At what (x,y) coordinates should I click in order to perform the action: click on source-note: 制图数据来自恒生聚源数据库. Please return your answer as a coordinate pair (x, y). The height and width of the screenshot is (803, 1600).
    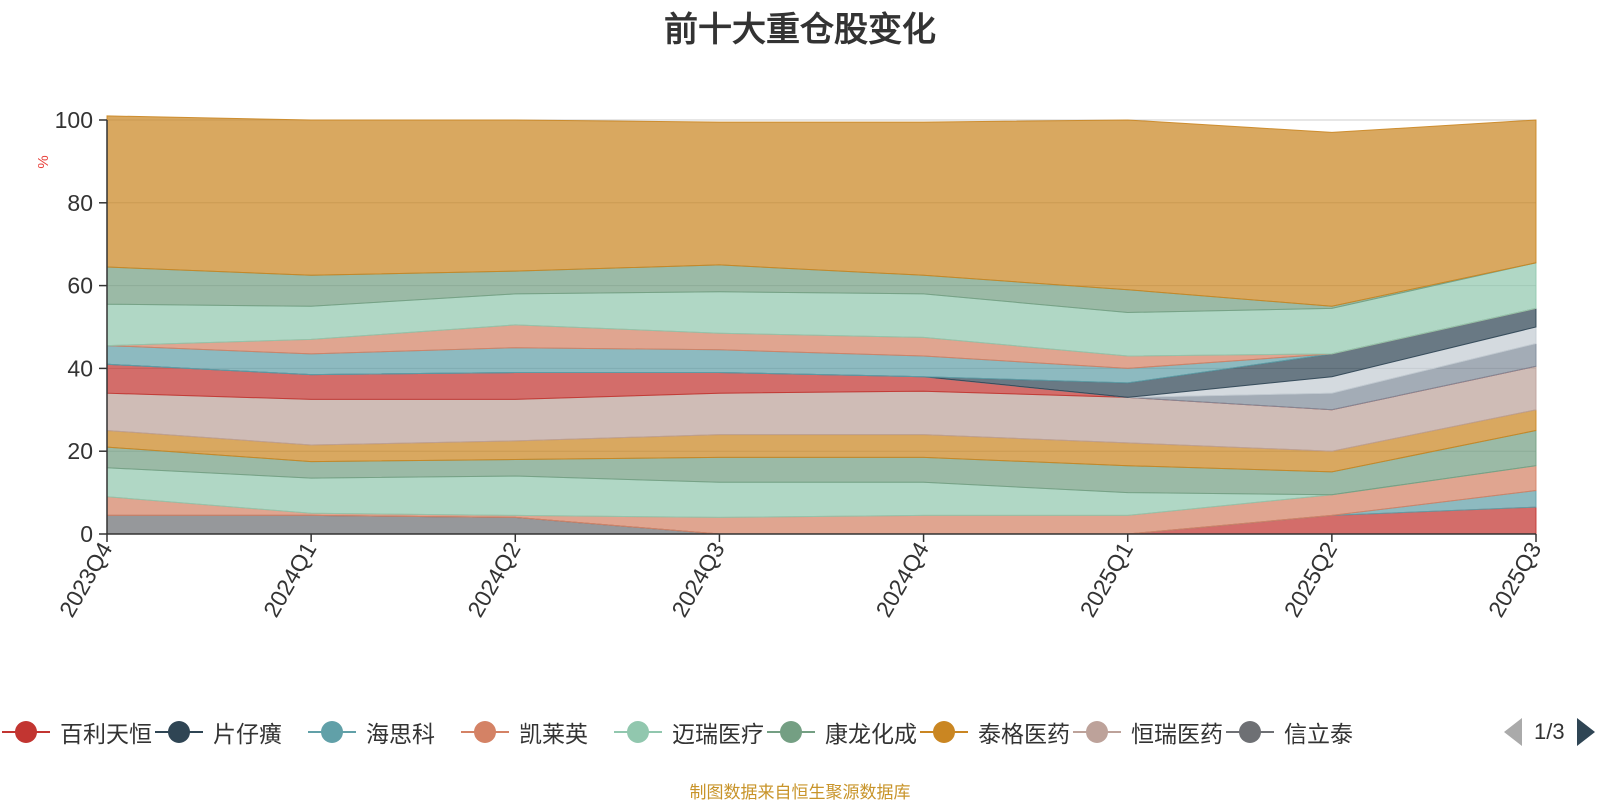
    Looking at the image, I should click on (800, 792).